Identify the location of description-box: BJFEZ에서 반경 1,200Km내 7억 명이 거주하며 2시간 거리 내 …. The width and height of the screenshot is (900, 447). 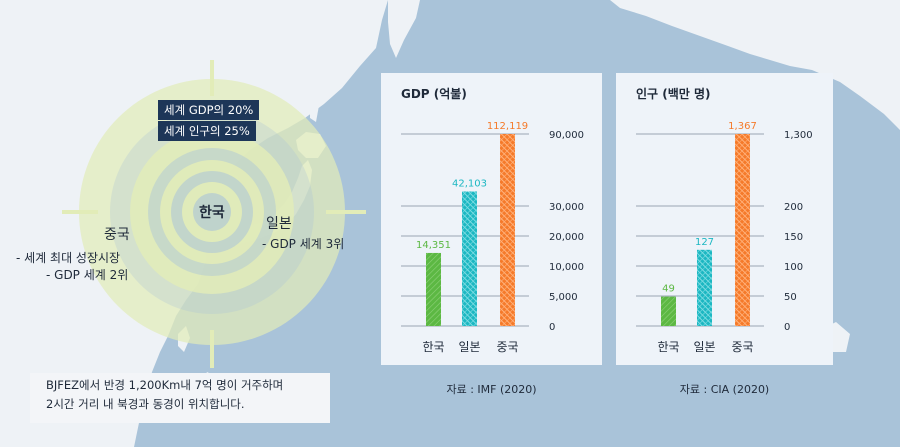
(180, 398).